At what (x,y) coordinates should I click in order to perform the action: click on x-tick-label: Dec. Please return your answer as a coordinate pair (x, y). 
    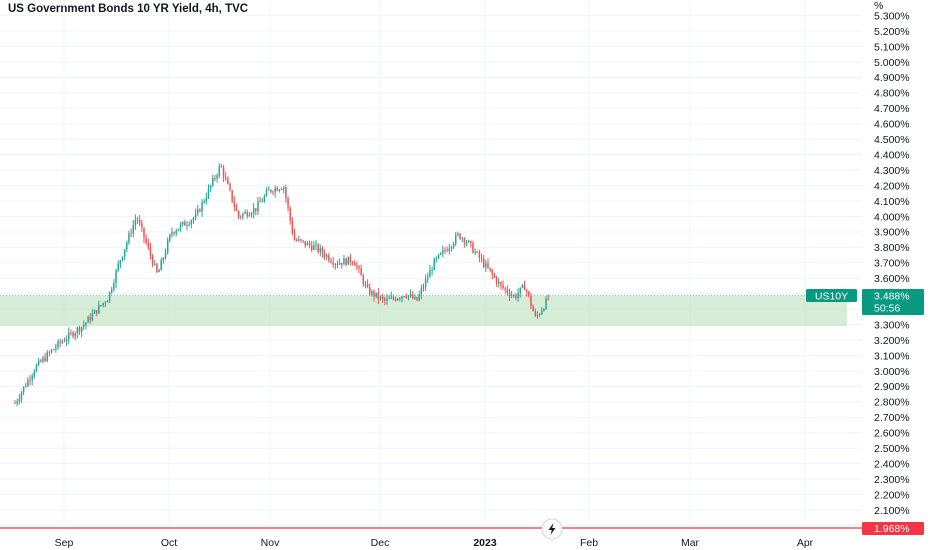
    Looking at the image, I should click on (380, 543).